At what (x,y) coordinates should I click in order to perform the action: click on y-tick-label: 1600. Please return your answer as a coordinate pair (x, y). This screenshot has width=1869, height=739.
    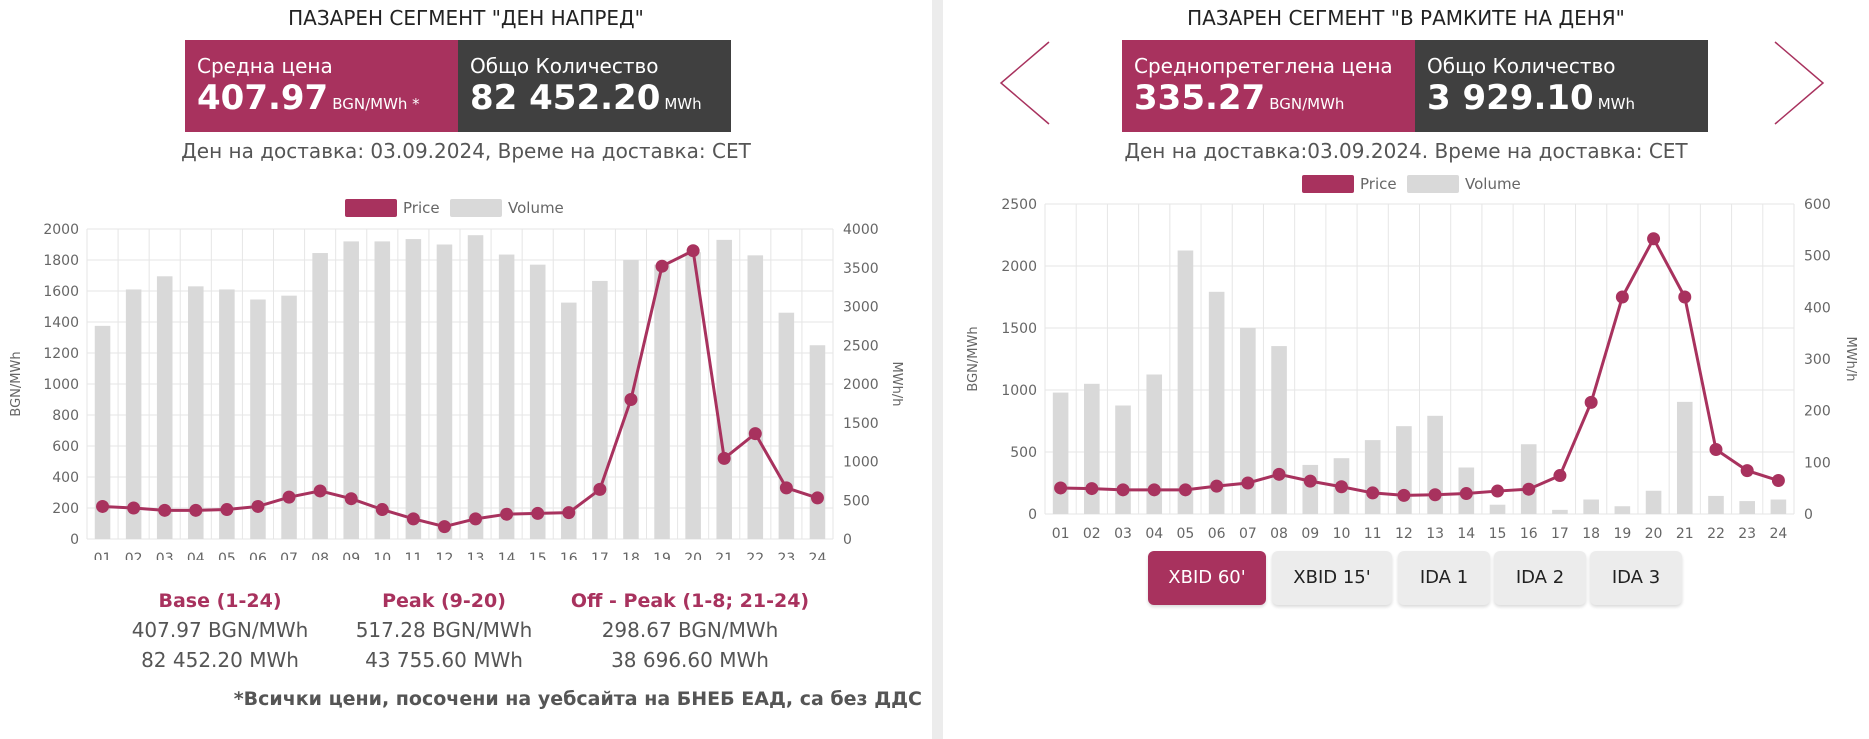
    Looking at the image, I should click on (61, 292).